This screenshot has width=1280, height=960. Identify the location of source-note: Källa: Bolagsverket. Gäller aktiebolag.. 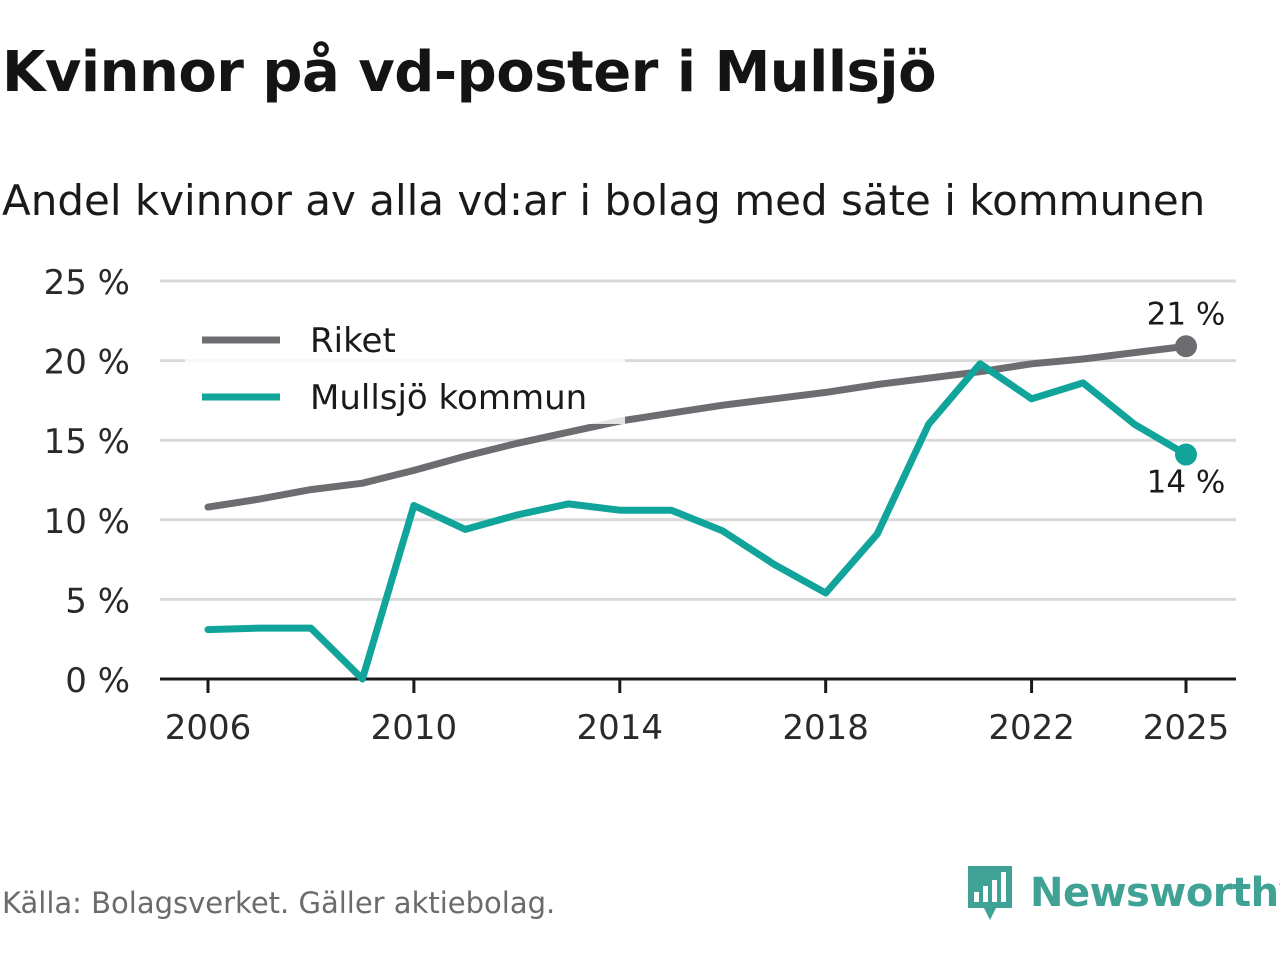
(279, 903).